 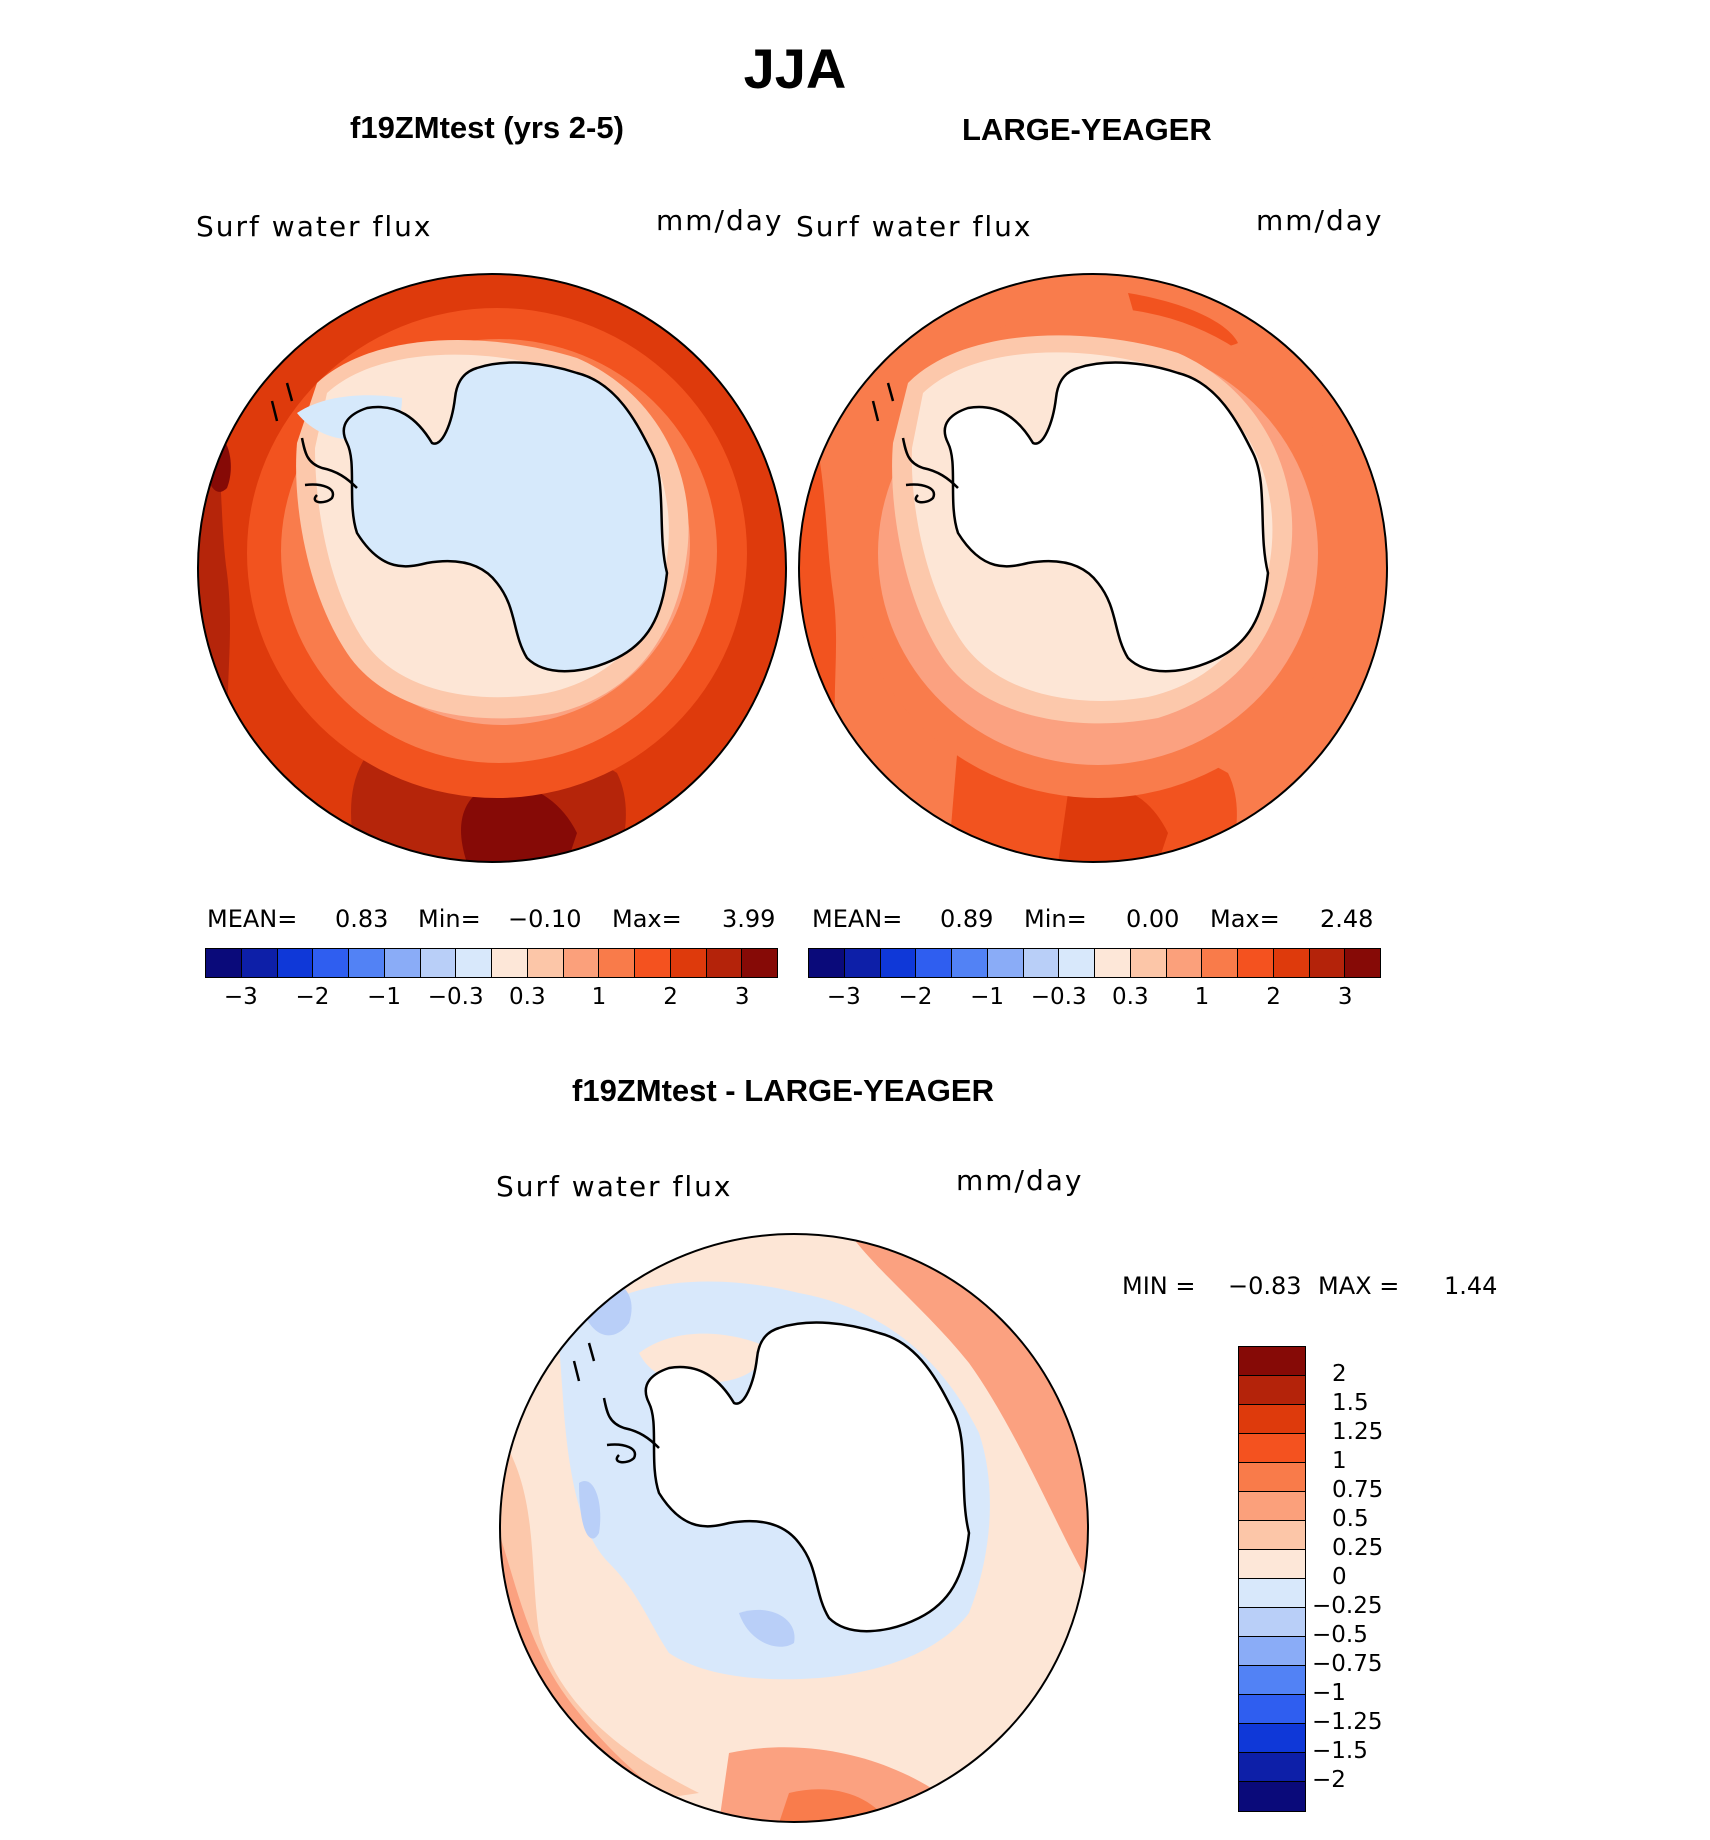 What do you see at coordinates (1020, 1180) in the screenshot?
I see `difference-units-label: mm/day` at bounding box center [1020, 1180].